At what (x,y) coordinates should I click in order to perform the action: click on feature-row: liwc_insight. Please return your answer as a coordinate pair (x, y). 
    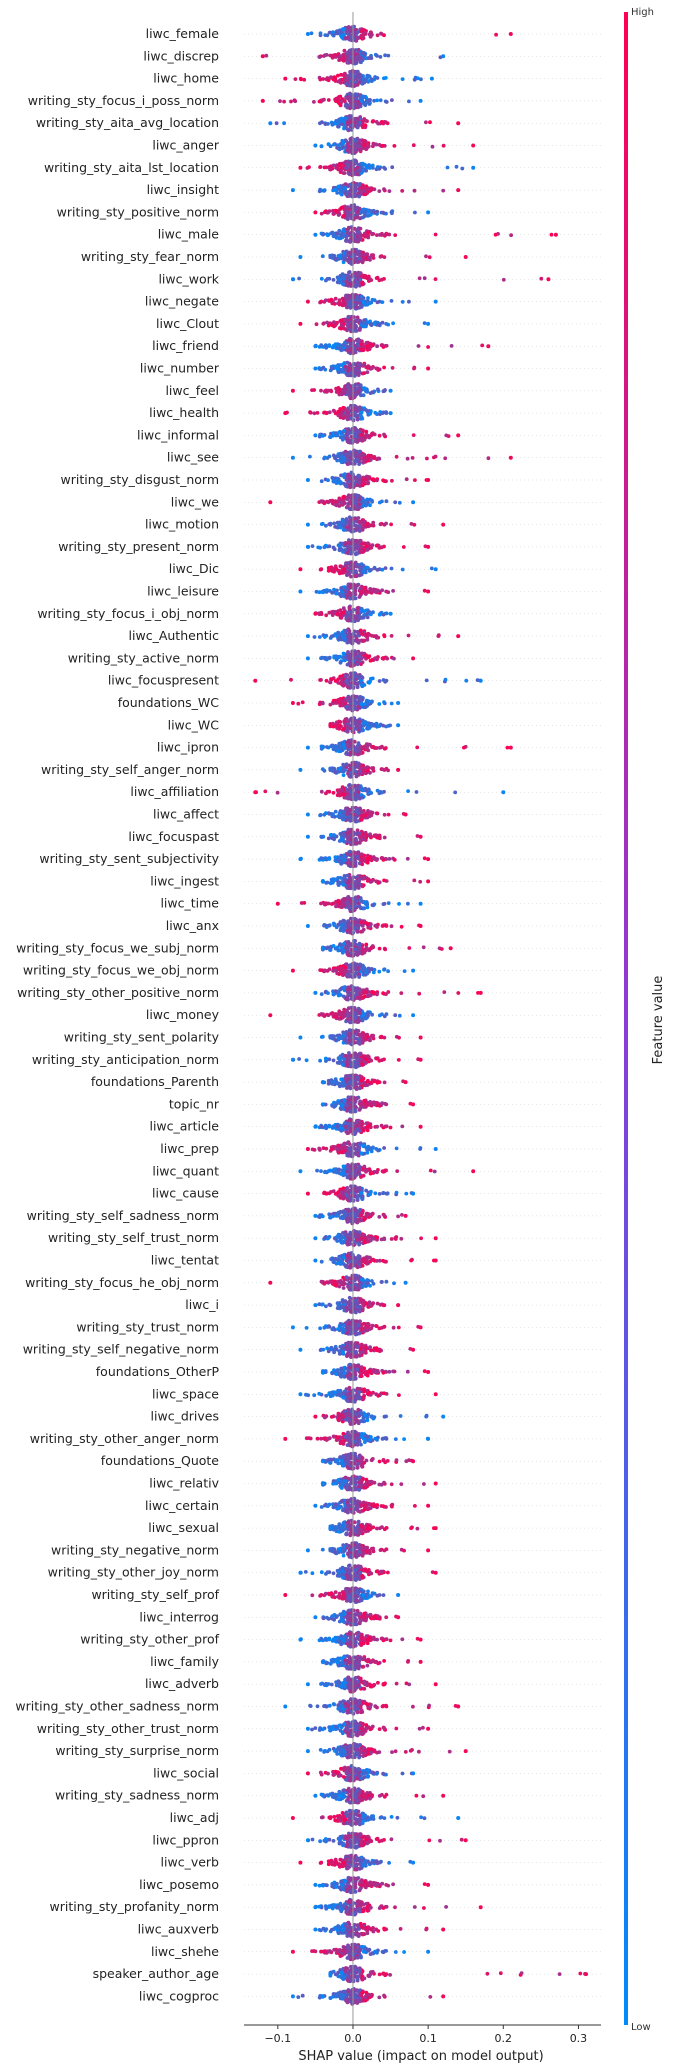
    Looking at the image, I should click on (374, 190).